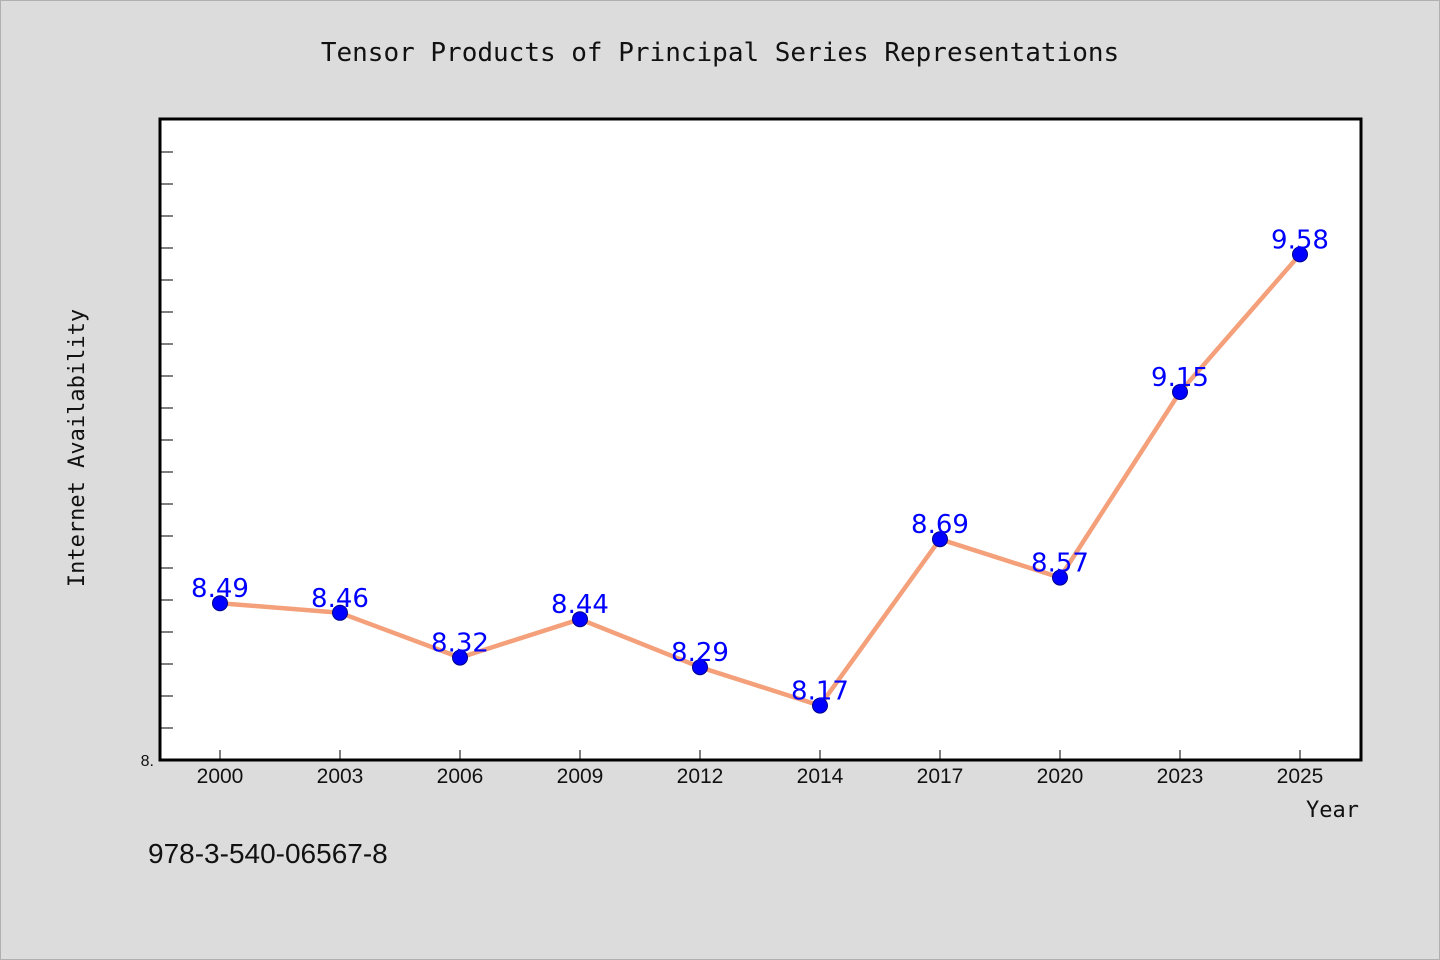 This screenshot has width=1440, height=960. I want to click on x-tick-label: 2020, so click(1060, 776).